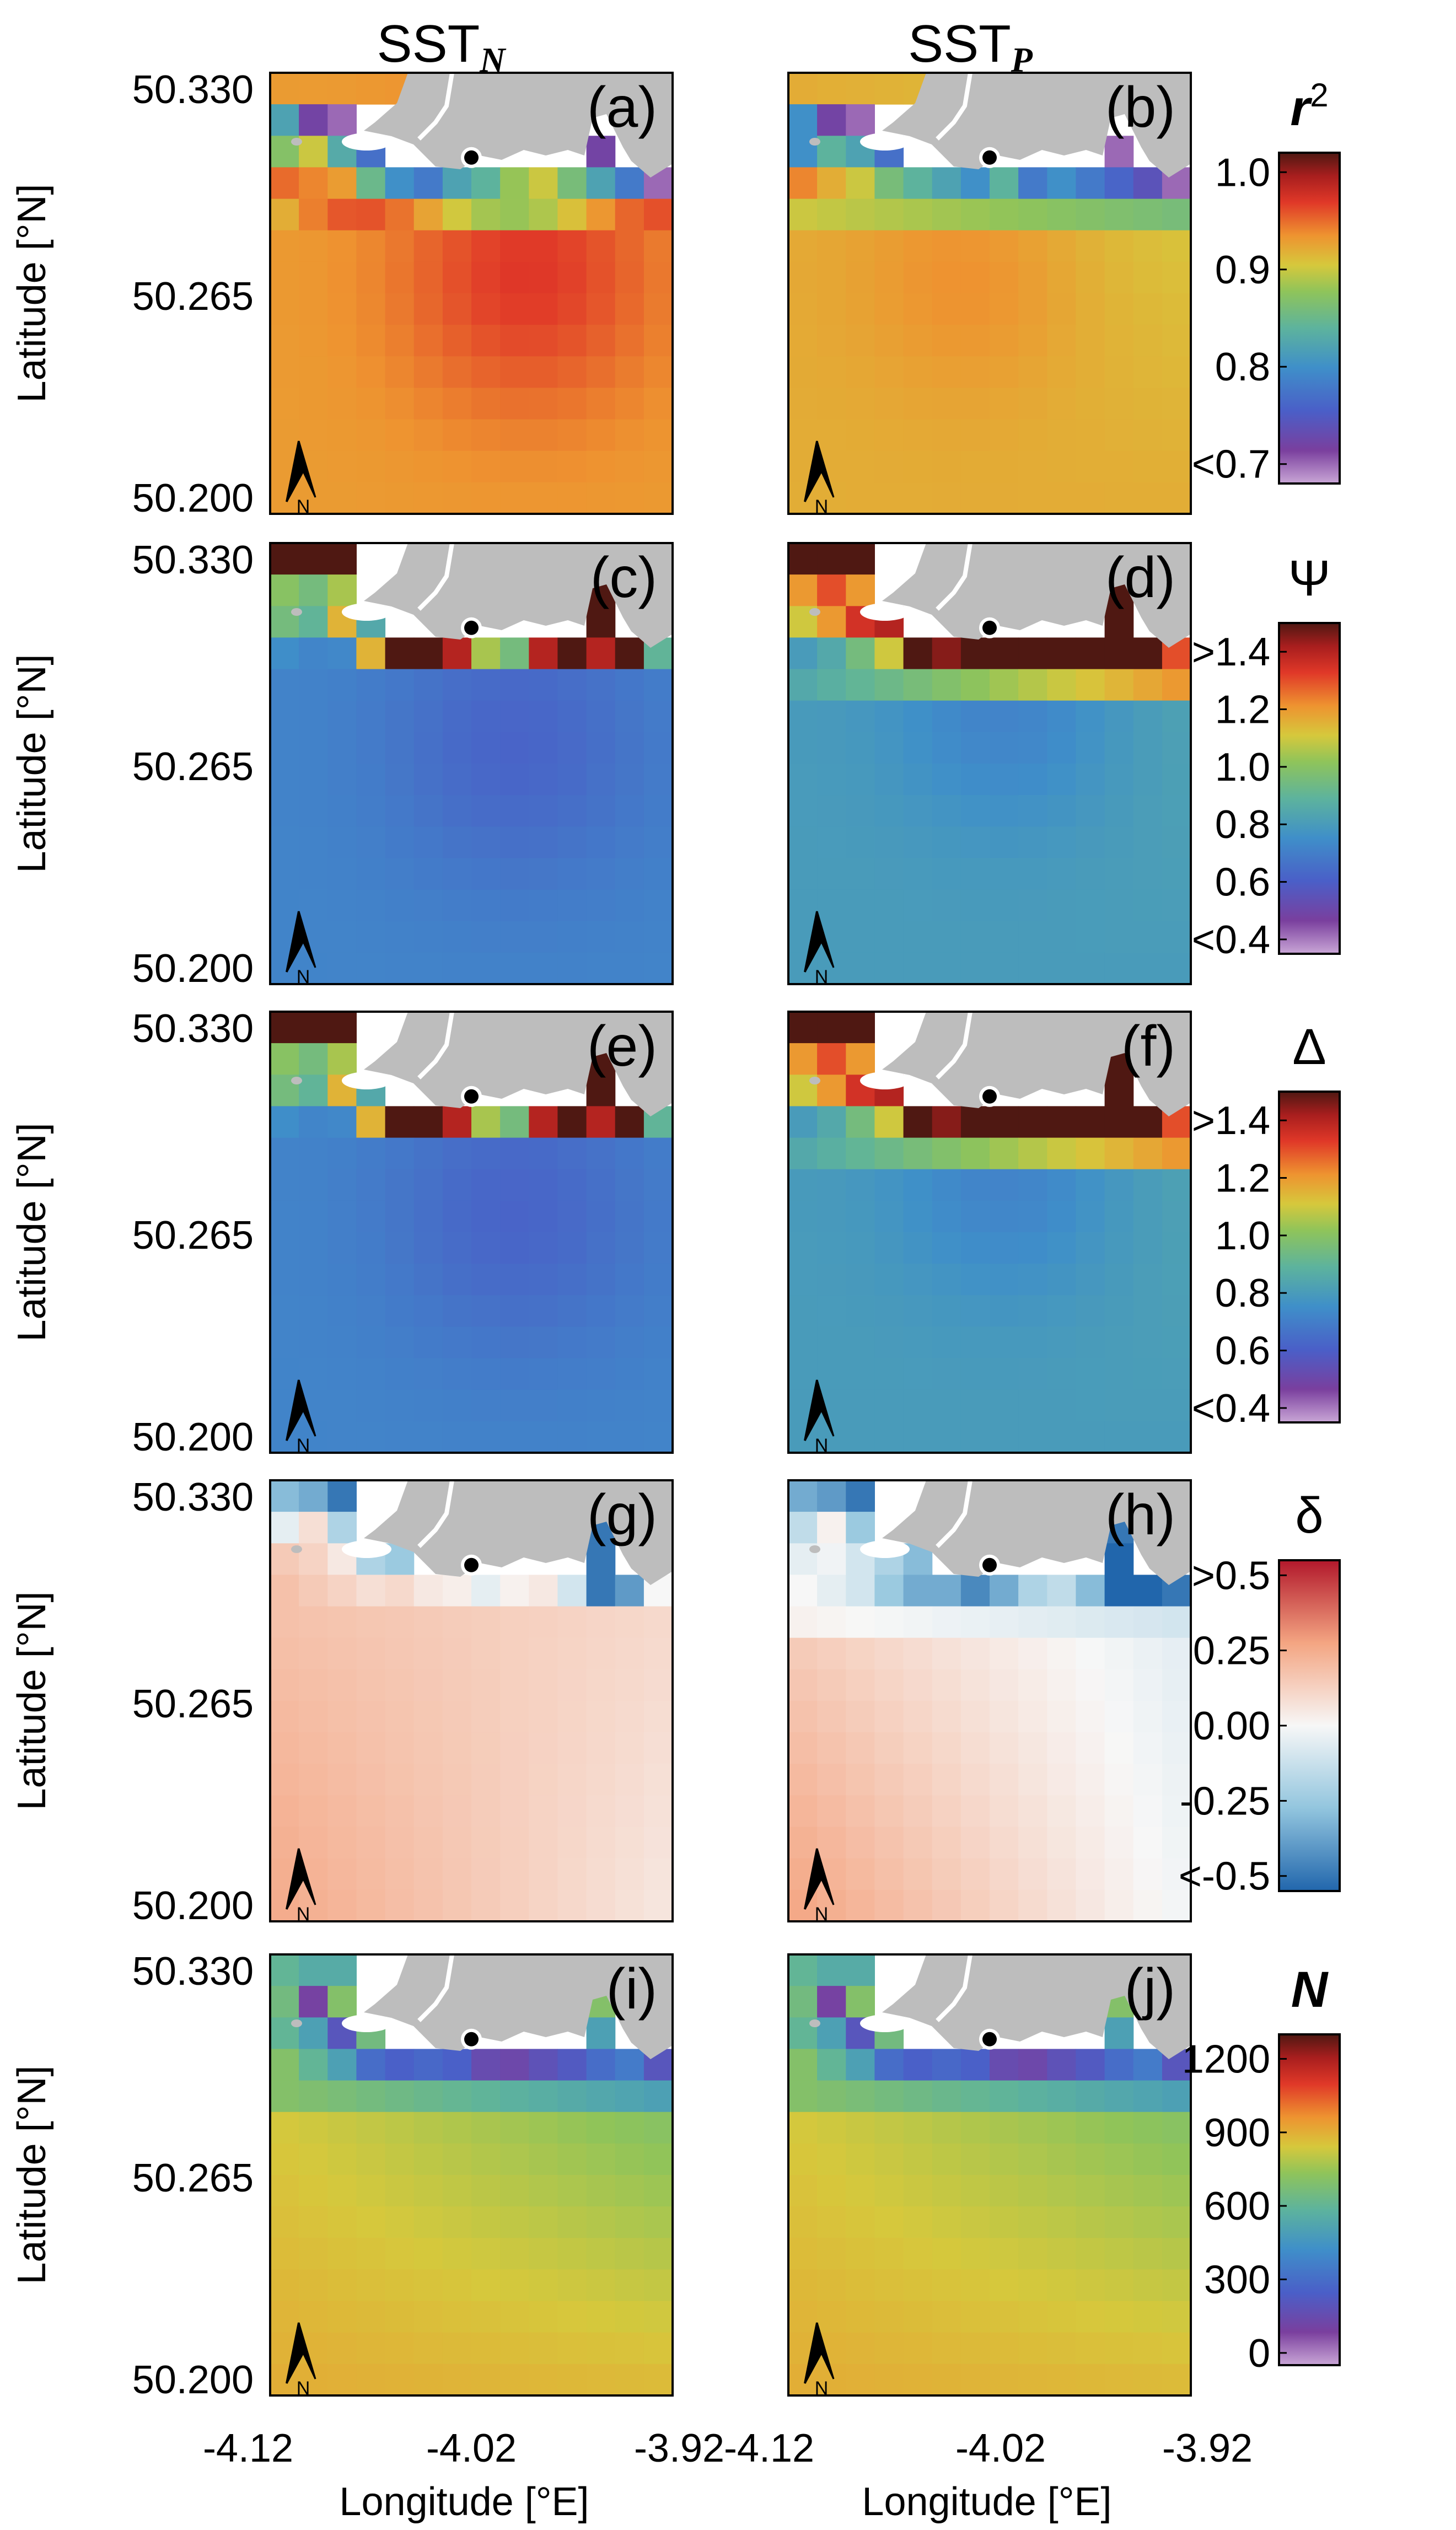 The image size is (1456, 2530). Describe the element at coordinates (471, 1700) in the screenshot. I see `panel-frame` at that location.